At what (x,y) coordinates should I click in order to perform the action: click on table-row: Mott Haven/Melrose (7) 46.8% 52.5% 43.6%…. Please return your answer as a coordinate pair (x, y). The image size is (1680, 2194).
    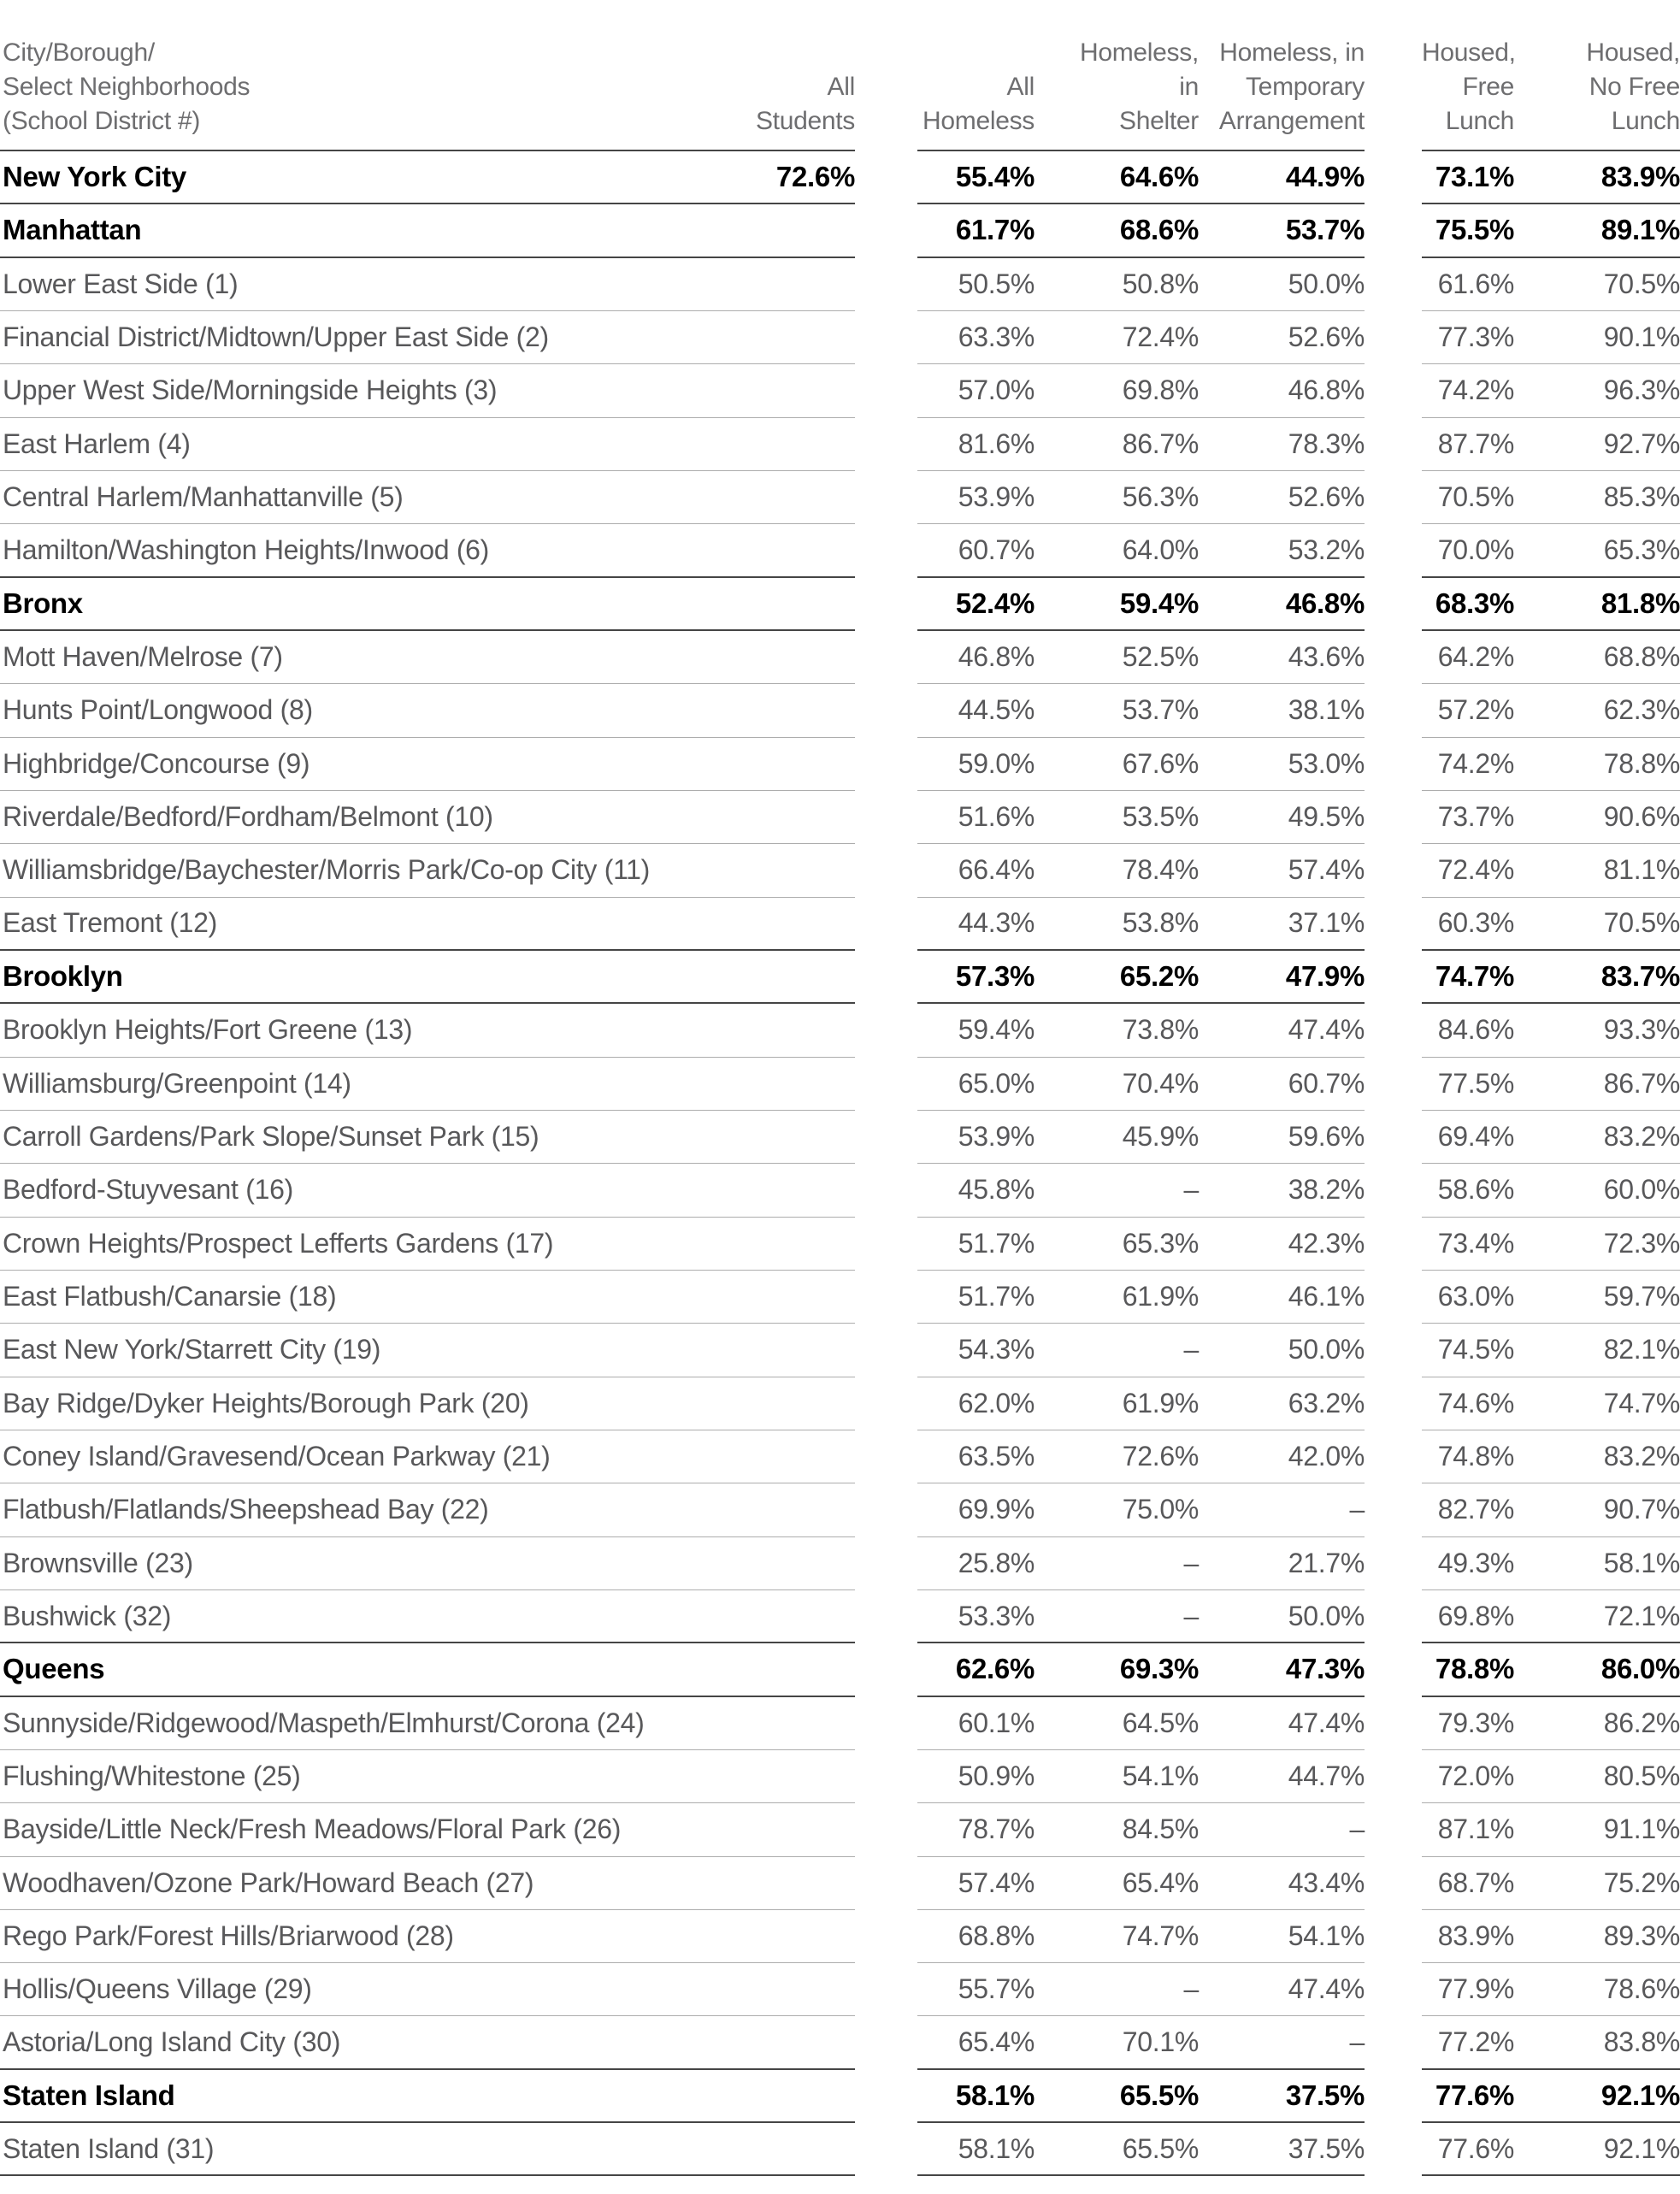
    Looking at the image, I should click on (840, 658).